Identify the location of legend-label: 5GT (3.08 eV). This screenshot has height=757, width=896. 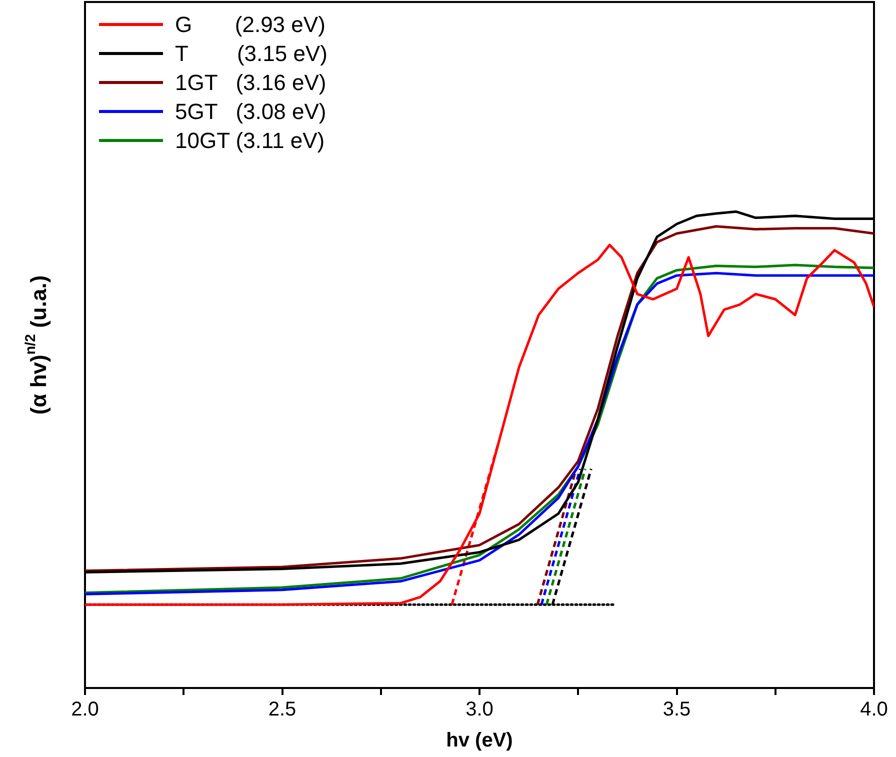
(250, 111).